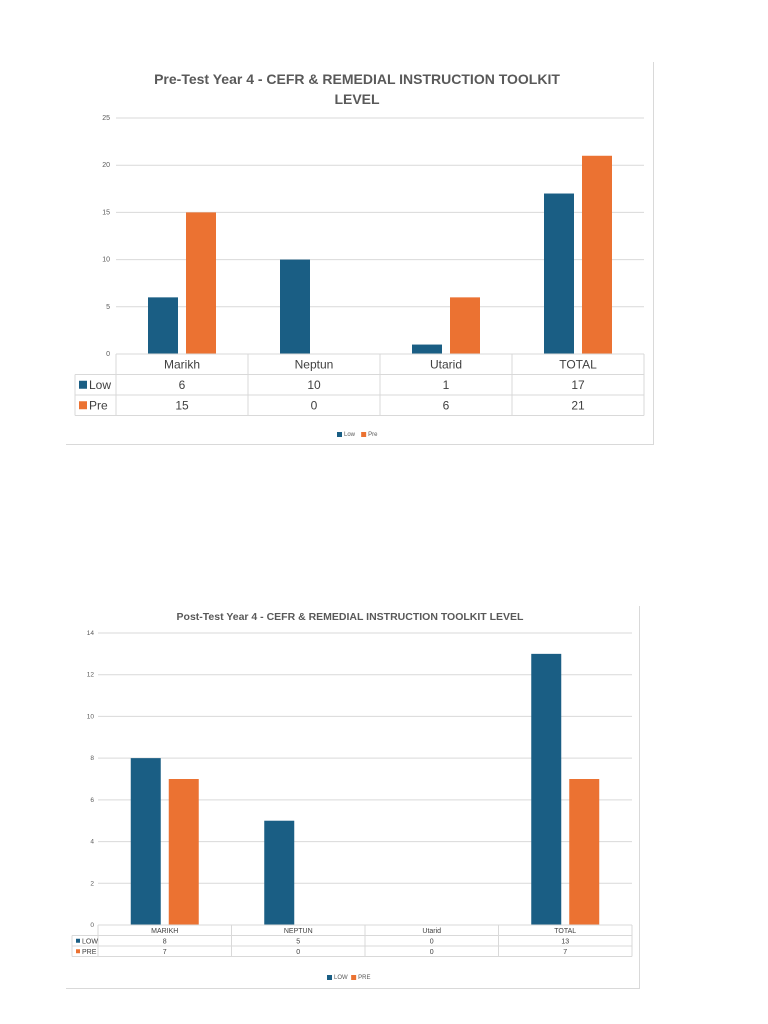 The height and width of the screenshot is (1024, 768). What do you see at coordinates (91, 716) in the screenshot?
I see `post-test-y-tick-label: 10` at bounding box center [91, 716].